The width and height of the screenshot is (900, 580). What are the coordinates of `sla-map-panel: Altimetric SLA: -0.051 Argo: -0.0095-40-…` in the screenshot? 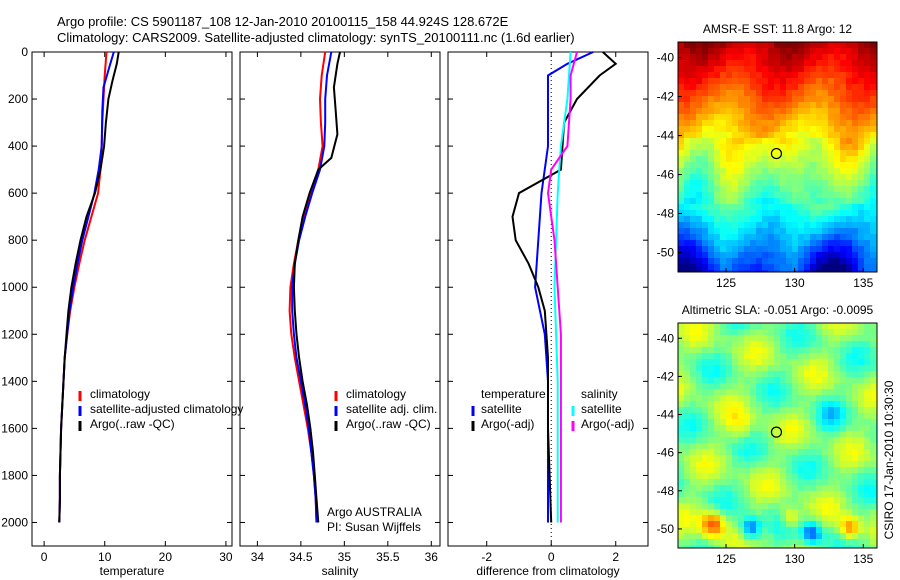 It's located at (767, 434).